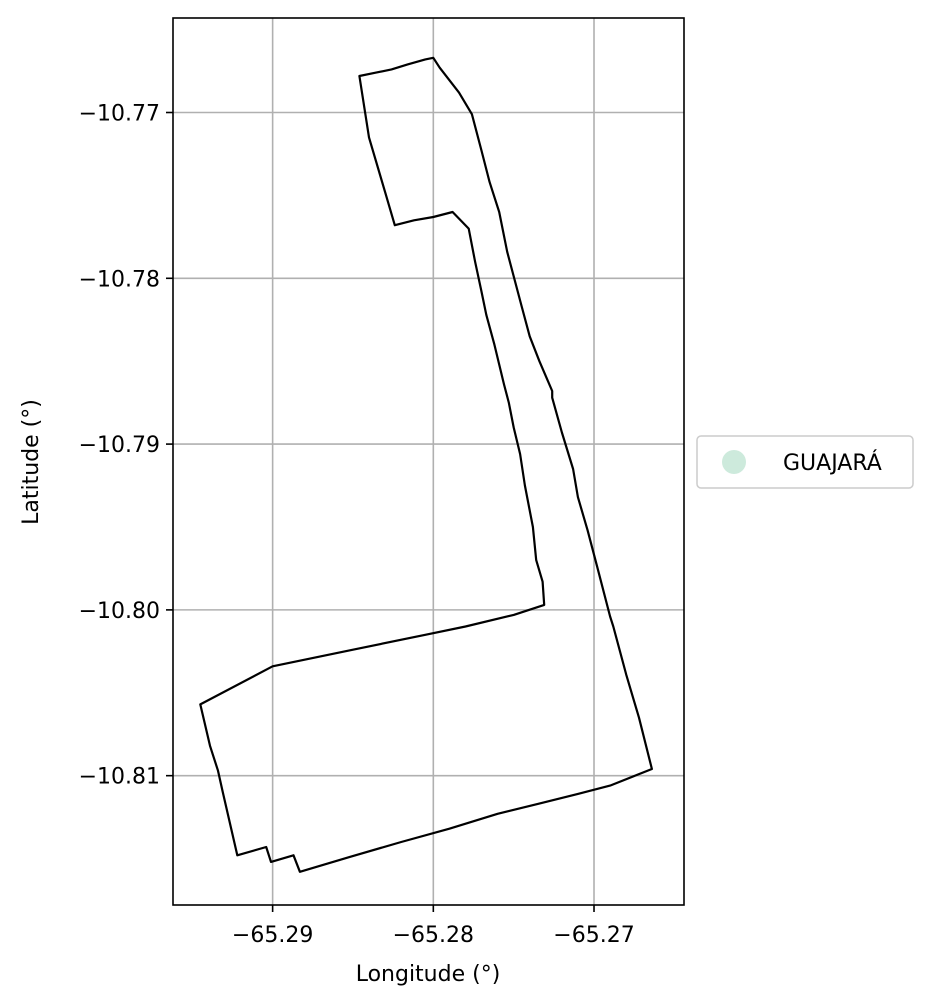 The height and width of the screenshot is (1006, 931). What do you see at coordinates (31, 462) in the screenshot?
I see `y-axis-label: Latitude (°)` at bounding box center [31, 462].